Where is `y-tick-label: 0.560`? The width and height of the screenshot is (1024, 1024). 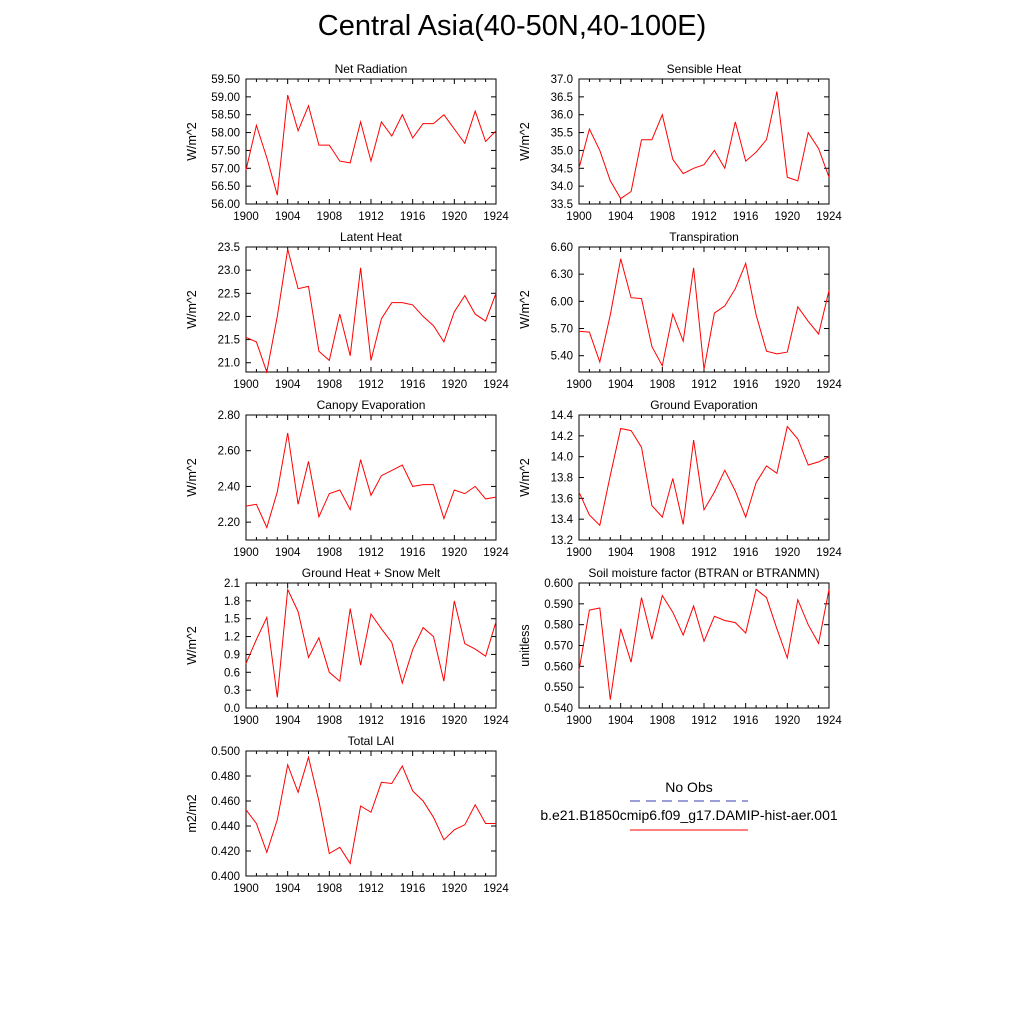
y-tick-label: 0.560 is located at coordinates (558, 667).